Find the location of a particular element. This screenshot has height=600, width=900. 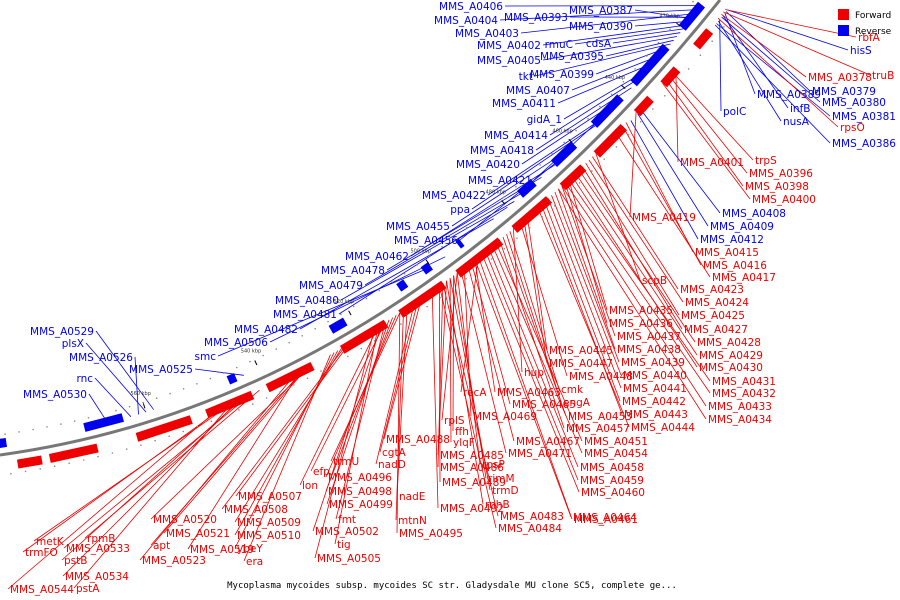

gene-label: MMS_A0508 is located at coordinates (256, 510).